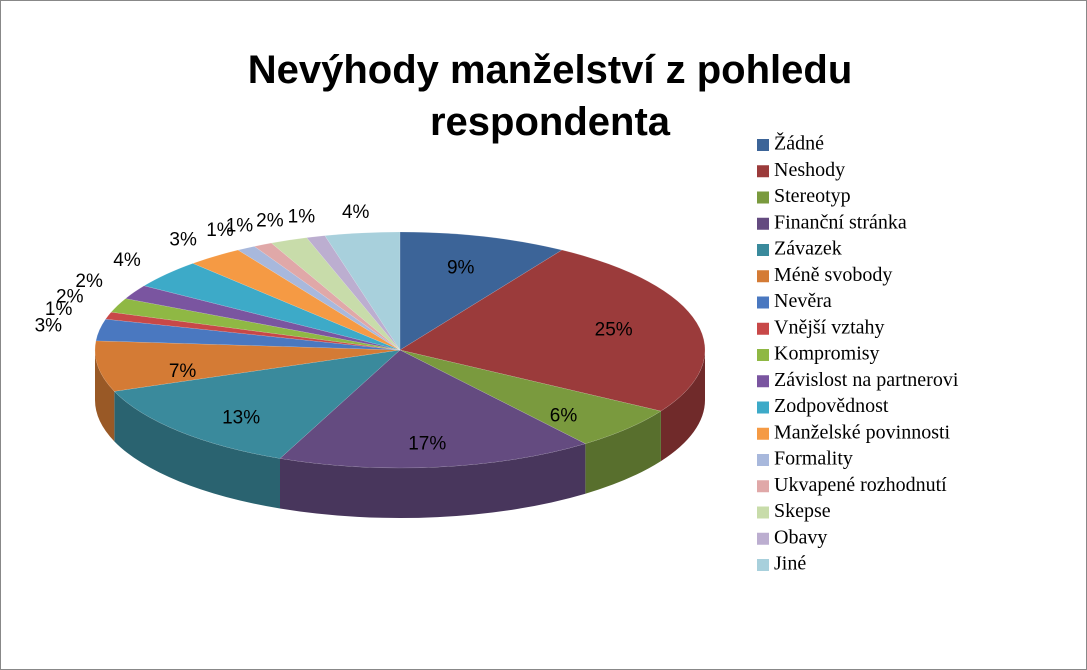 This screenshot has width=1087, height=670. What do you see at coordinates (614, 329) in the screenshot?
I see `data-label: 25%` at bounding box center [614, 329].